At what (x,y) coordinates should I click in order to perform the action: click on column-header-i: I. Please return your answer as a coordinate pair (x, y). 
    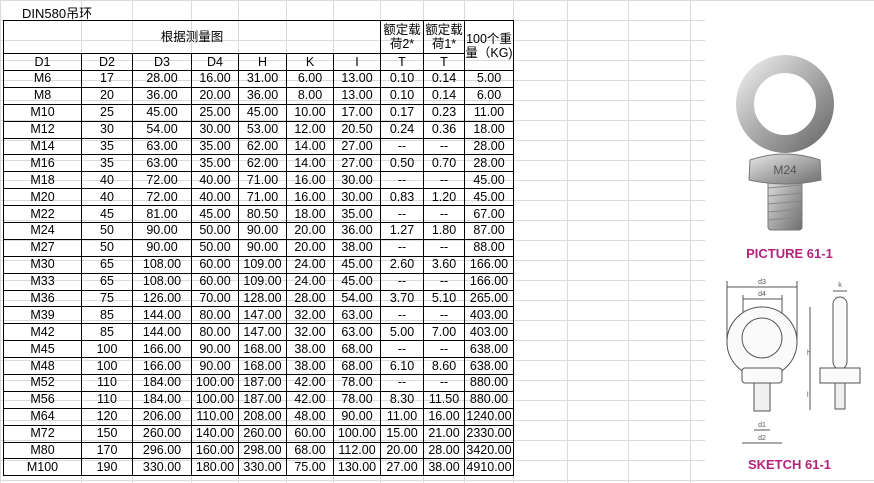
    Looking at the image, I should click on (357, 62).